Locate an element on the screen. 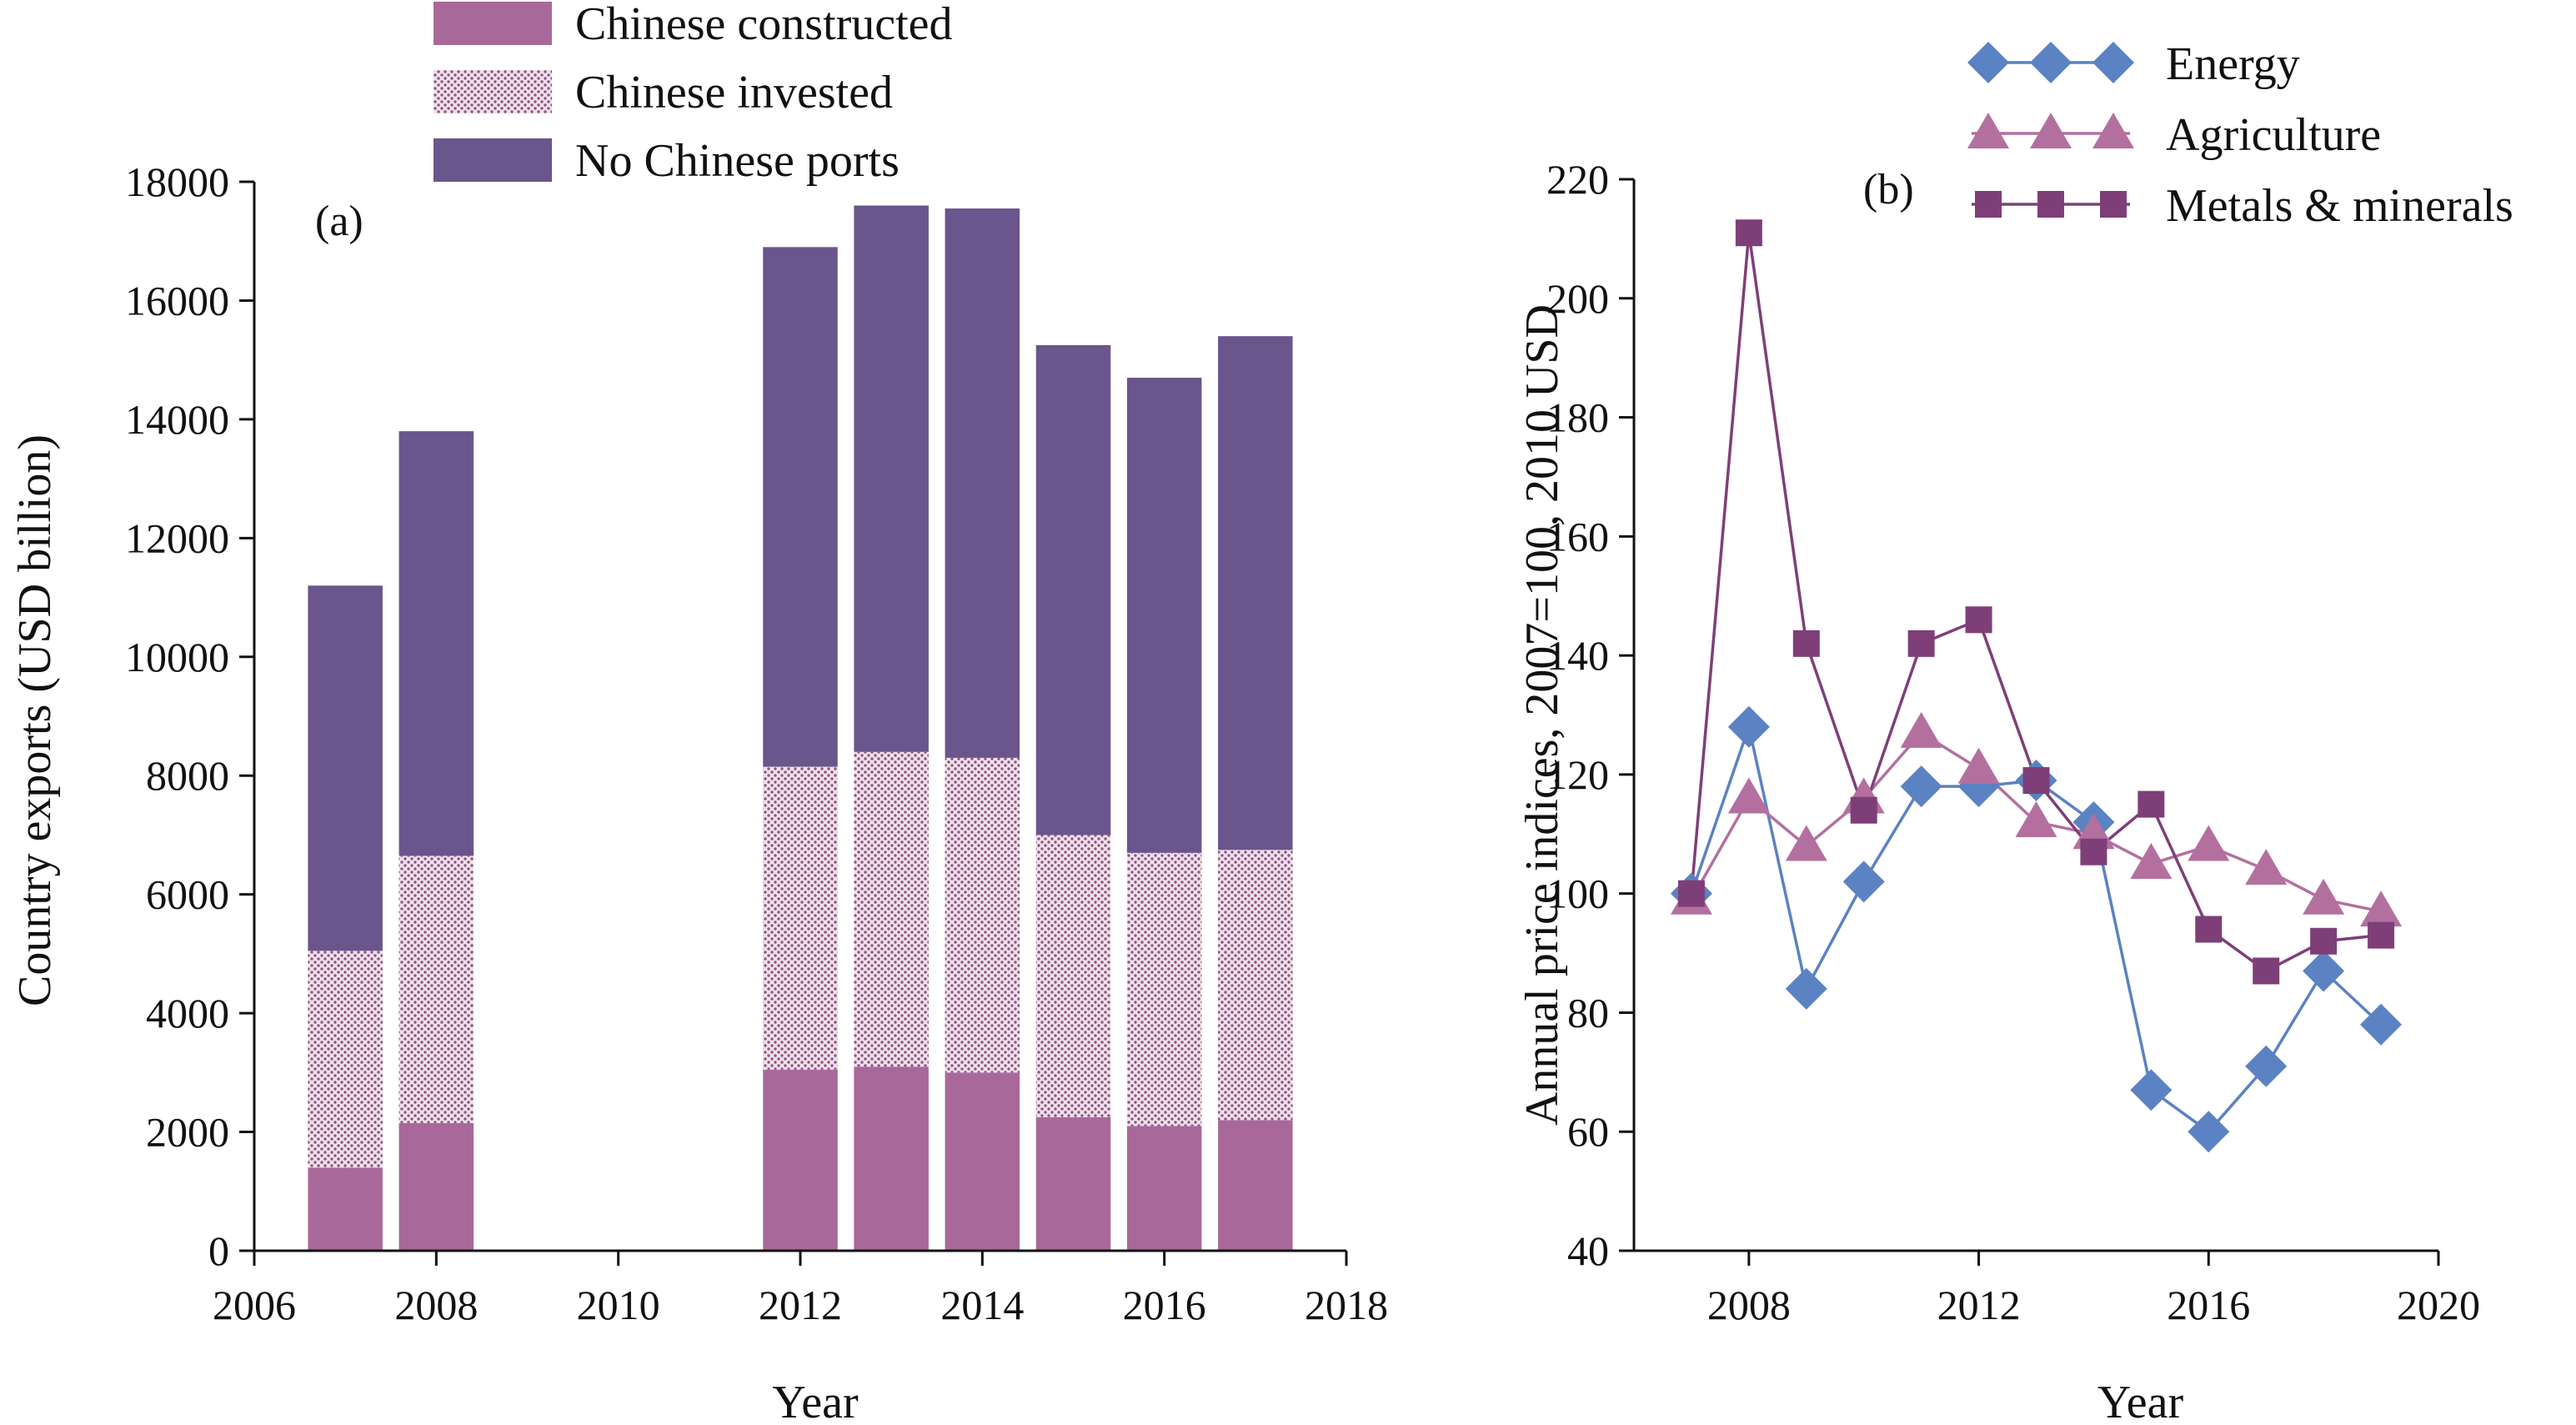  x-tick-label: 2006 is located at coordinates (254, 1305).